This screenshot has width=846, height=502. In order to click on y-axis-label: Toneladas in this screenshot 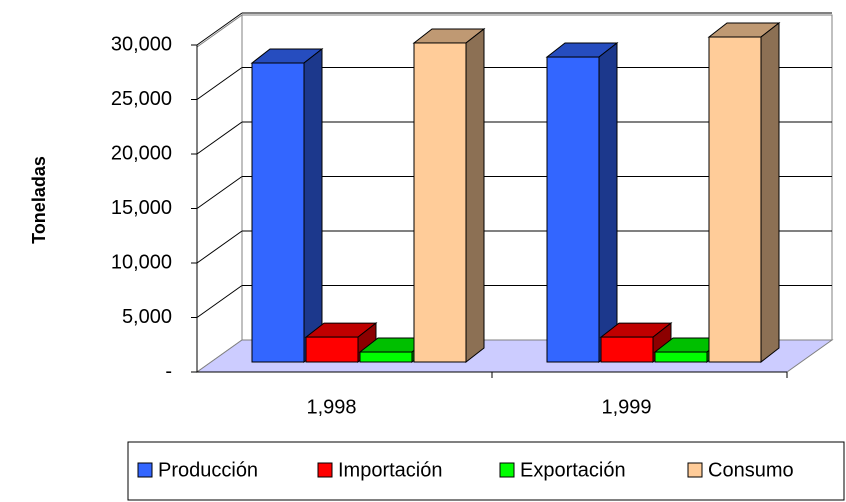, I will do `click(39, 200)`.